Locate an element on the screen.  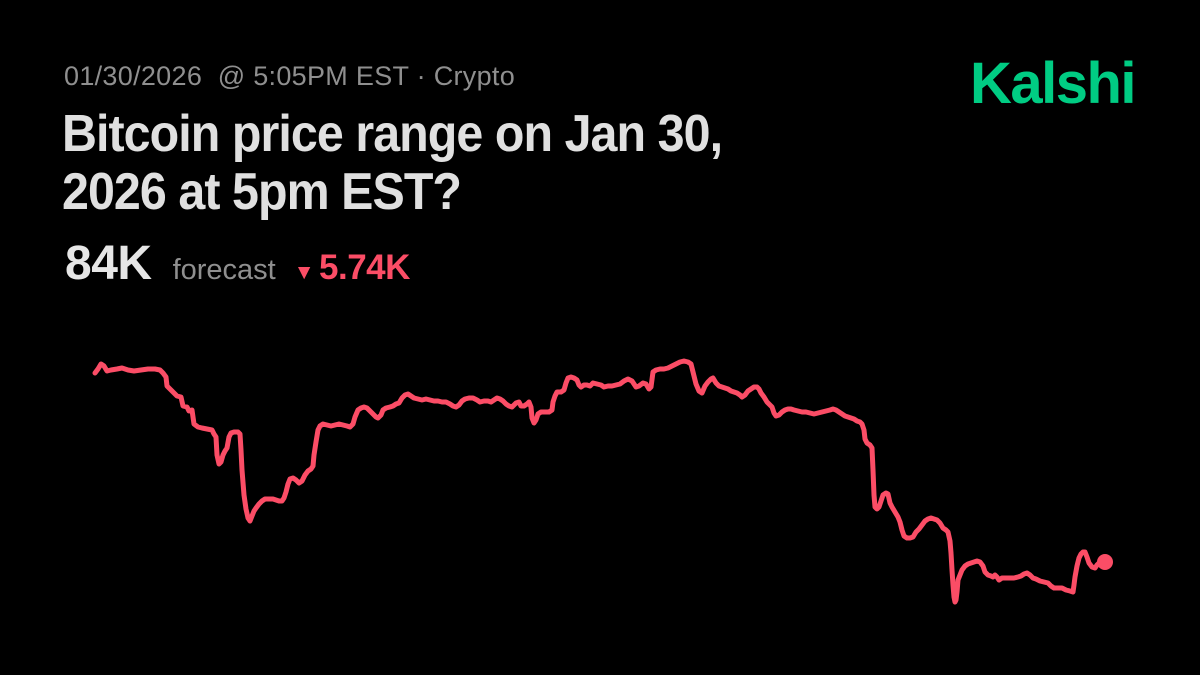
forecast-label: forecast is located at coordinates (224, 270).